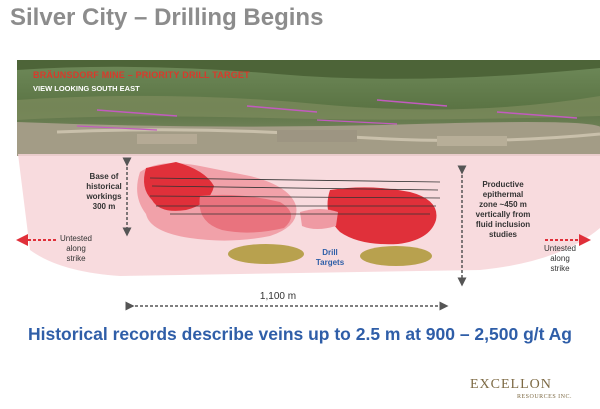  What do you see at coordinates (560, 248) in the screenshot?
I see `untested-right-line: Untested` at bounding box center [560, 248].